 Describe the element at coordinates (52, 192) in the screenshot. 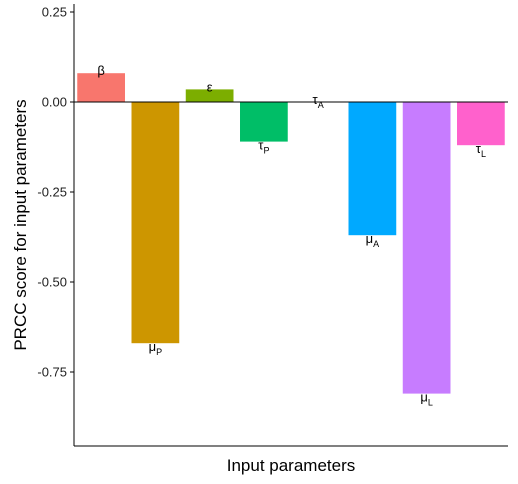

I see `y-tick-label: -0.25` at that location.